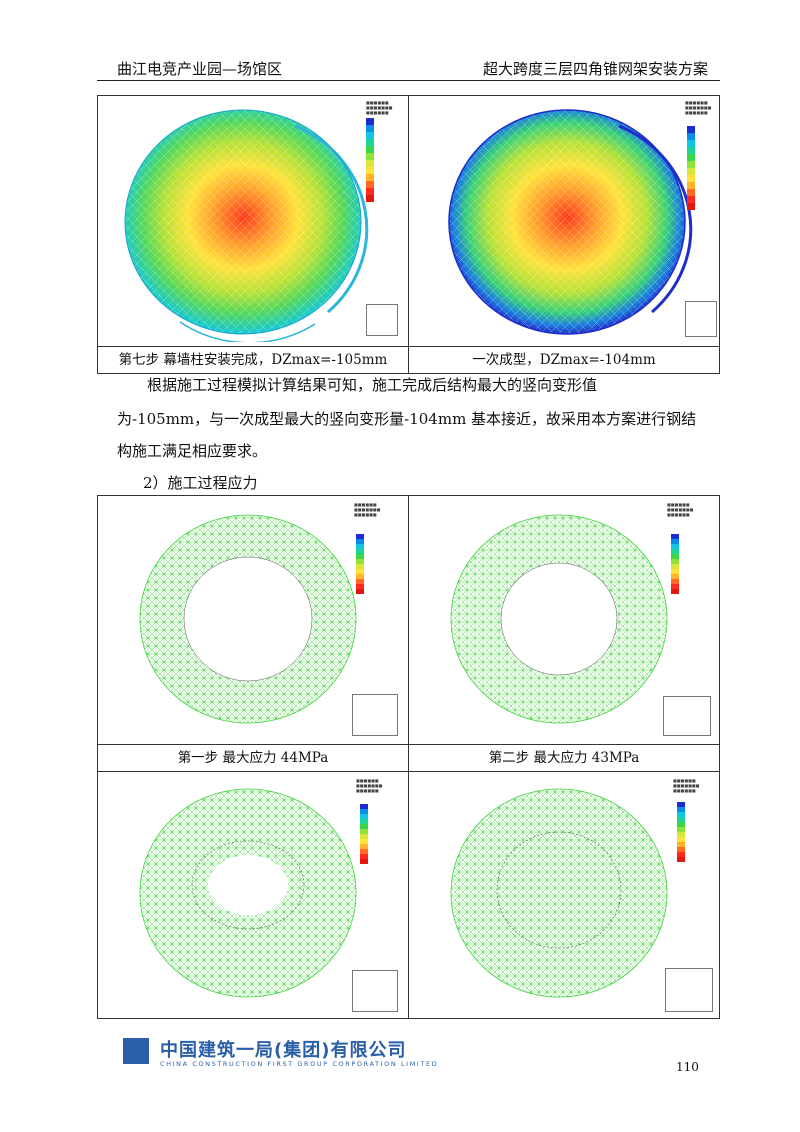 The height and width of the screenshot is (1132, 800). I want to click on stress-image-step2: ■■■■■■ ■■■■■■■ ■■■■■■, so click(564, 620).